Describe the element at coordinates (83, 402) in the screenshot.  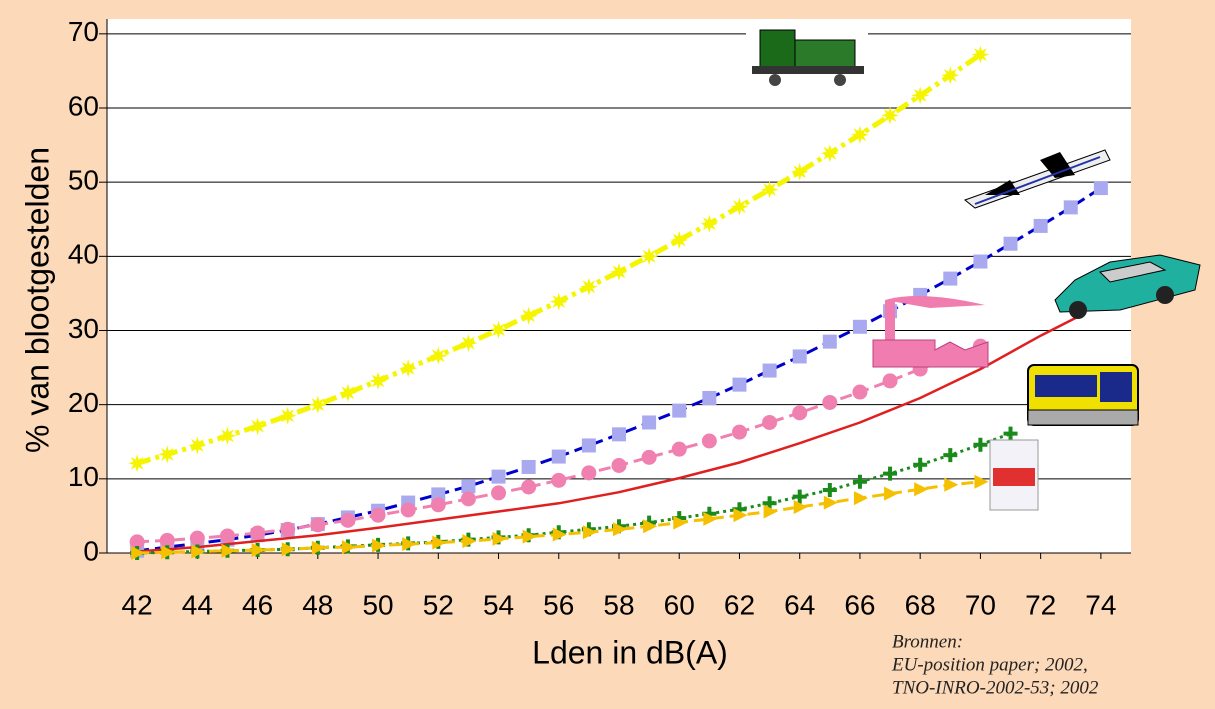
I see `y-tick-label: 20` at that location.